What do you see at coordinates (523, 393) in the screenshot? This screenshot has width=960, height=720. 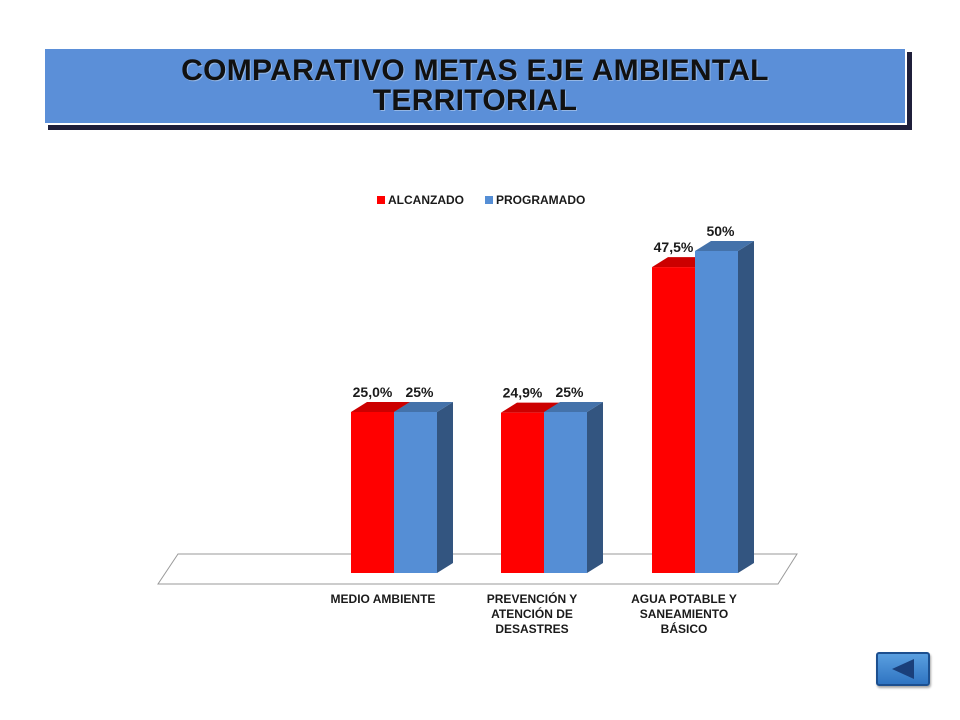 I see `data-label-0-1: 24,9%` at bounding box center [523, 393].